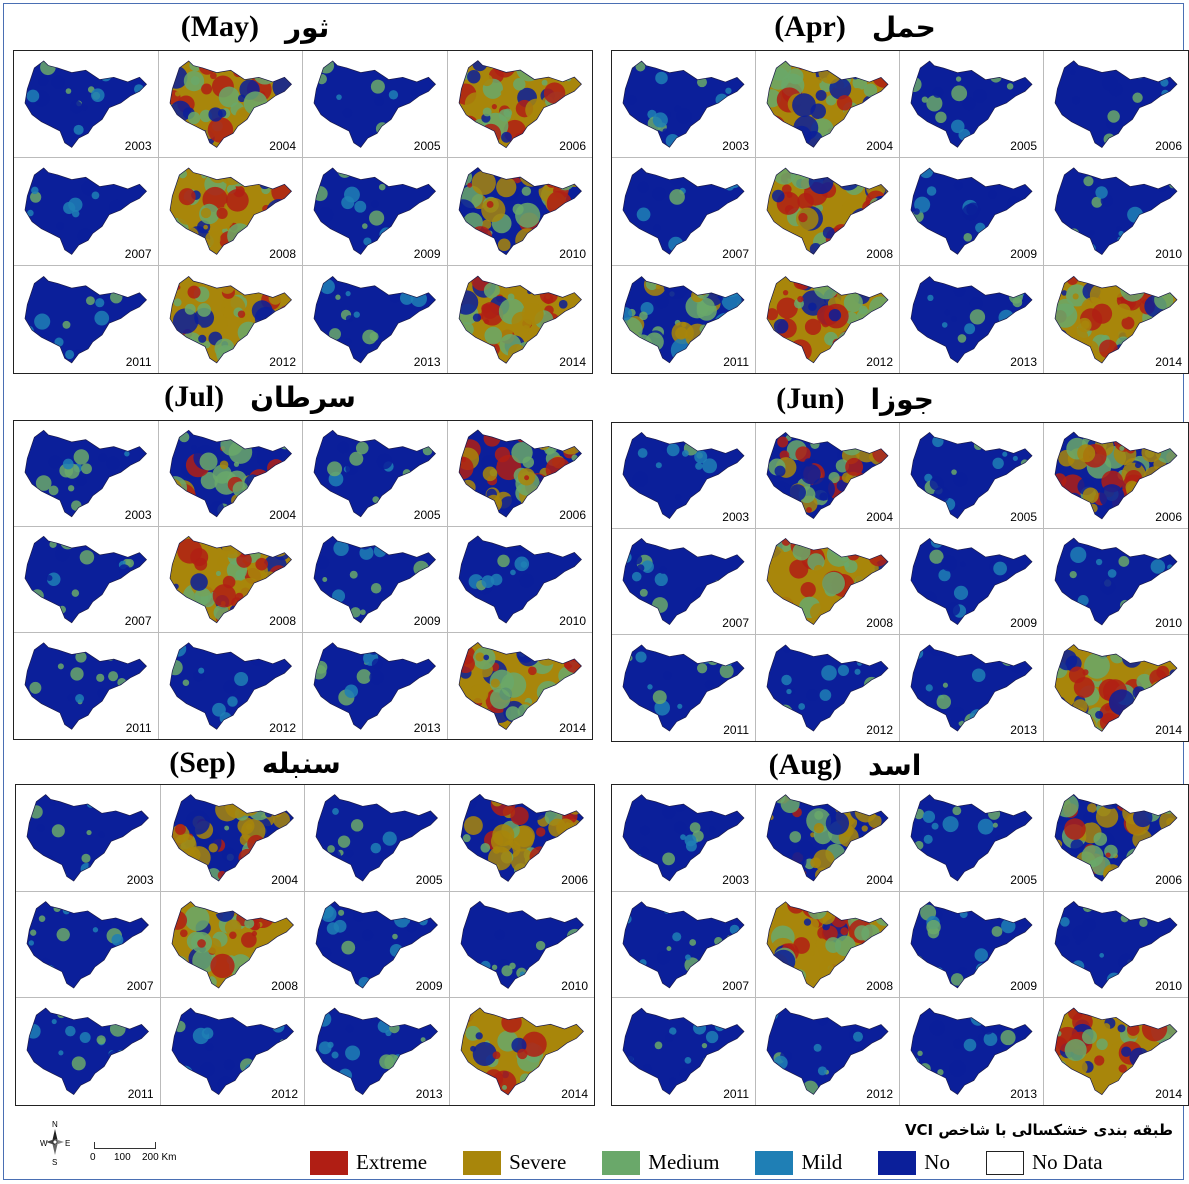 This screenshot has width=1189, height=1184. I want to click on title-ar: سنبله, so click(301, 763).